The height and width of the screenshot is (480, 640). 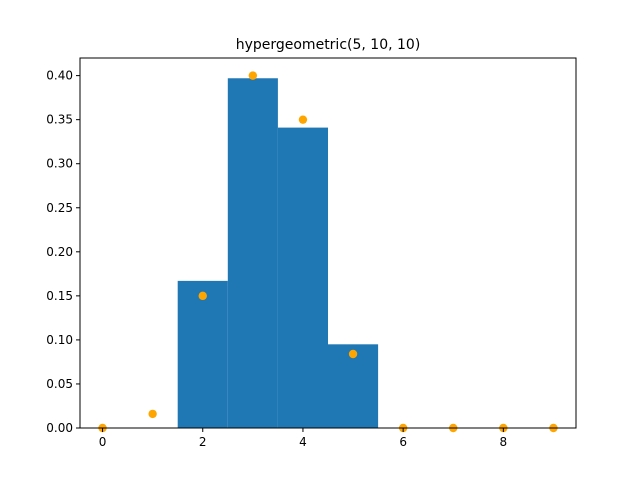 I want to click on y-tick-label-7: 0.35, so click(x=59, y=120).